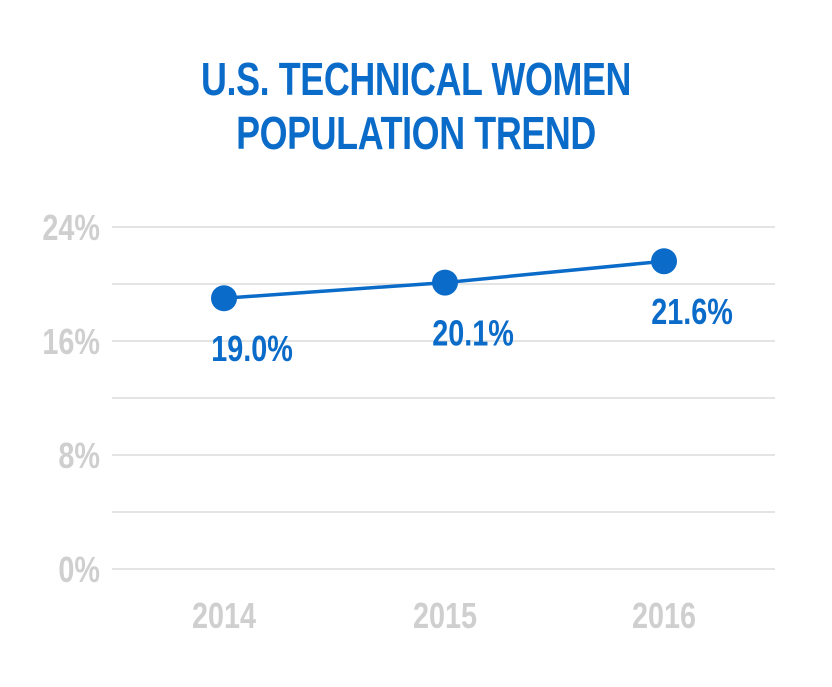  I want to click on x-tick-label: 2014, so click(224, 615).